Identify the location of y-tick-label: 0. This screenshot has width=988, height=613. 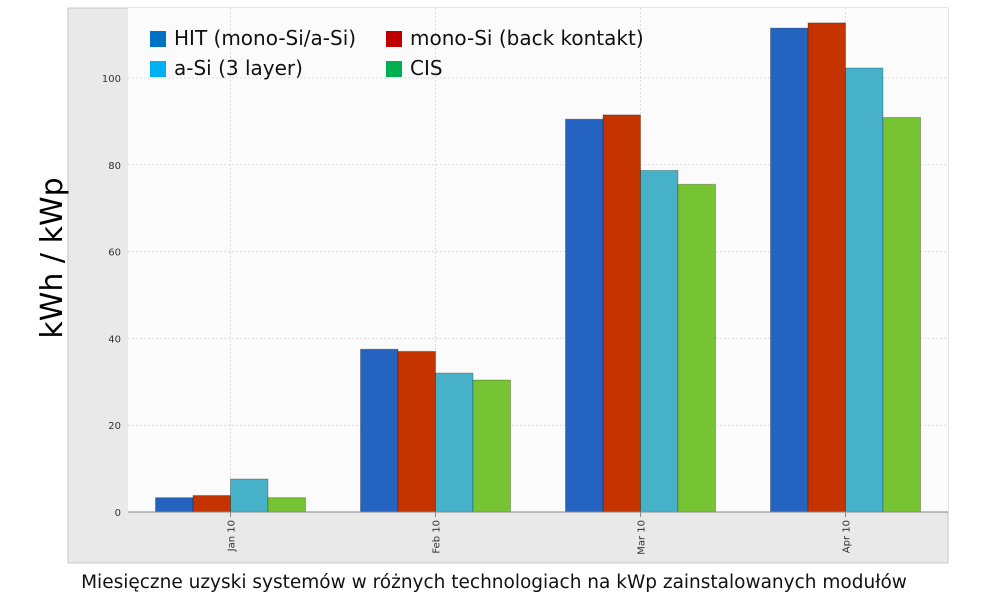
(118, 513).